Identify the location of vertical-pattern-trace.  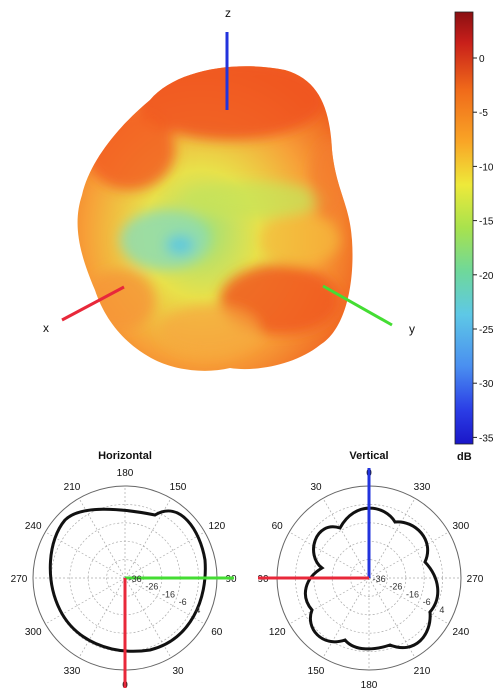
(371, 578).